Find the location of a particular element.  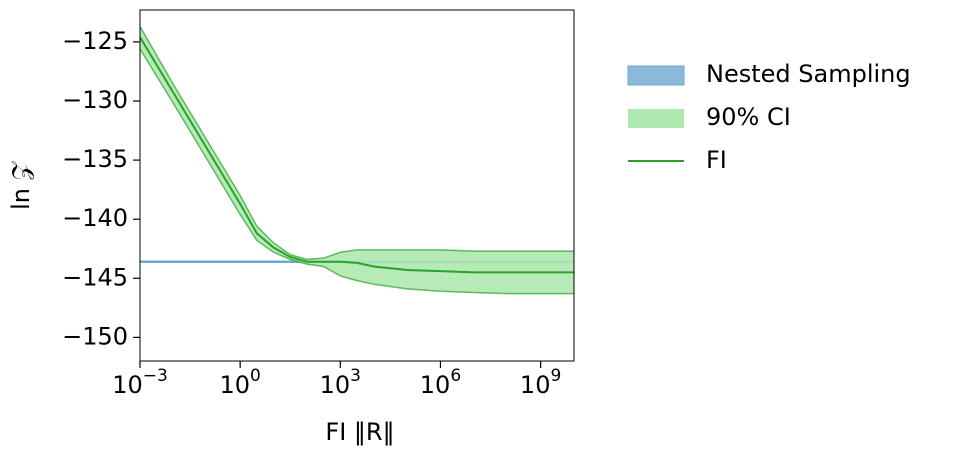

y-tick-label: −125 is located at coordinates (95, 41).